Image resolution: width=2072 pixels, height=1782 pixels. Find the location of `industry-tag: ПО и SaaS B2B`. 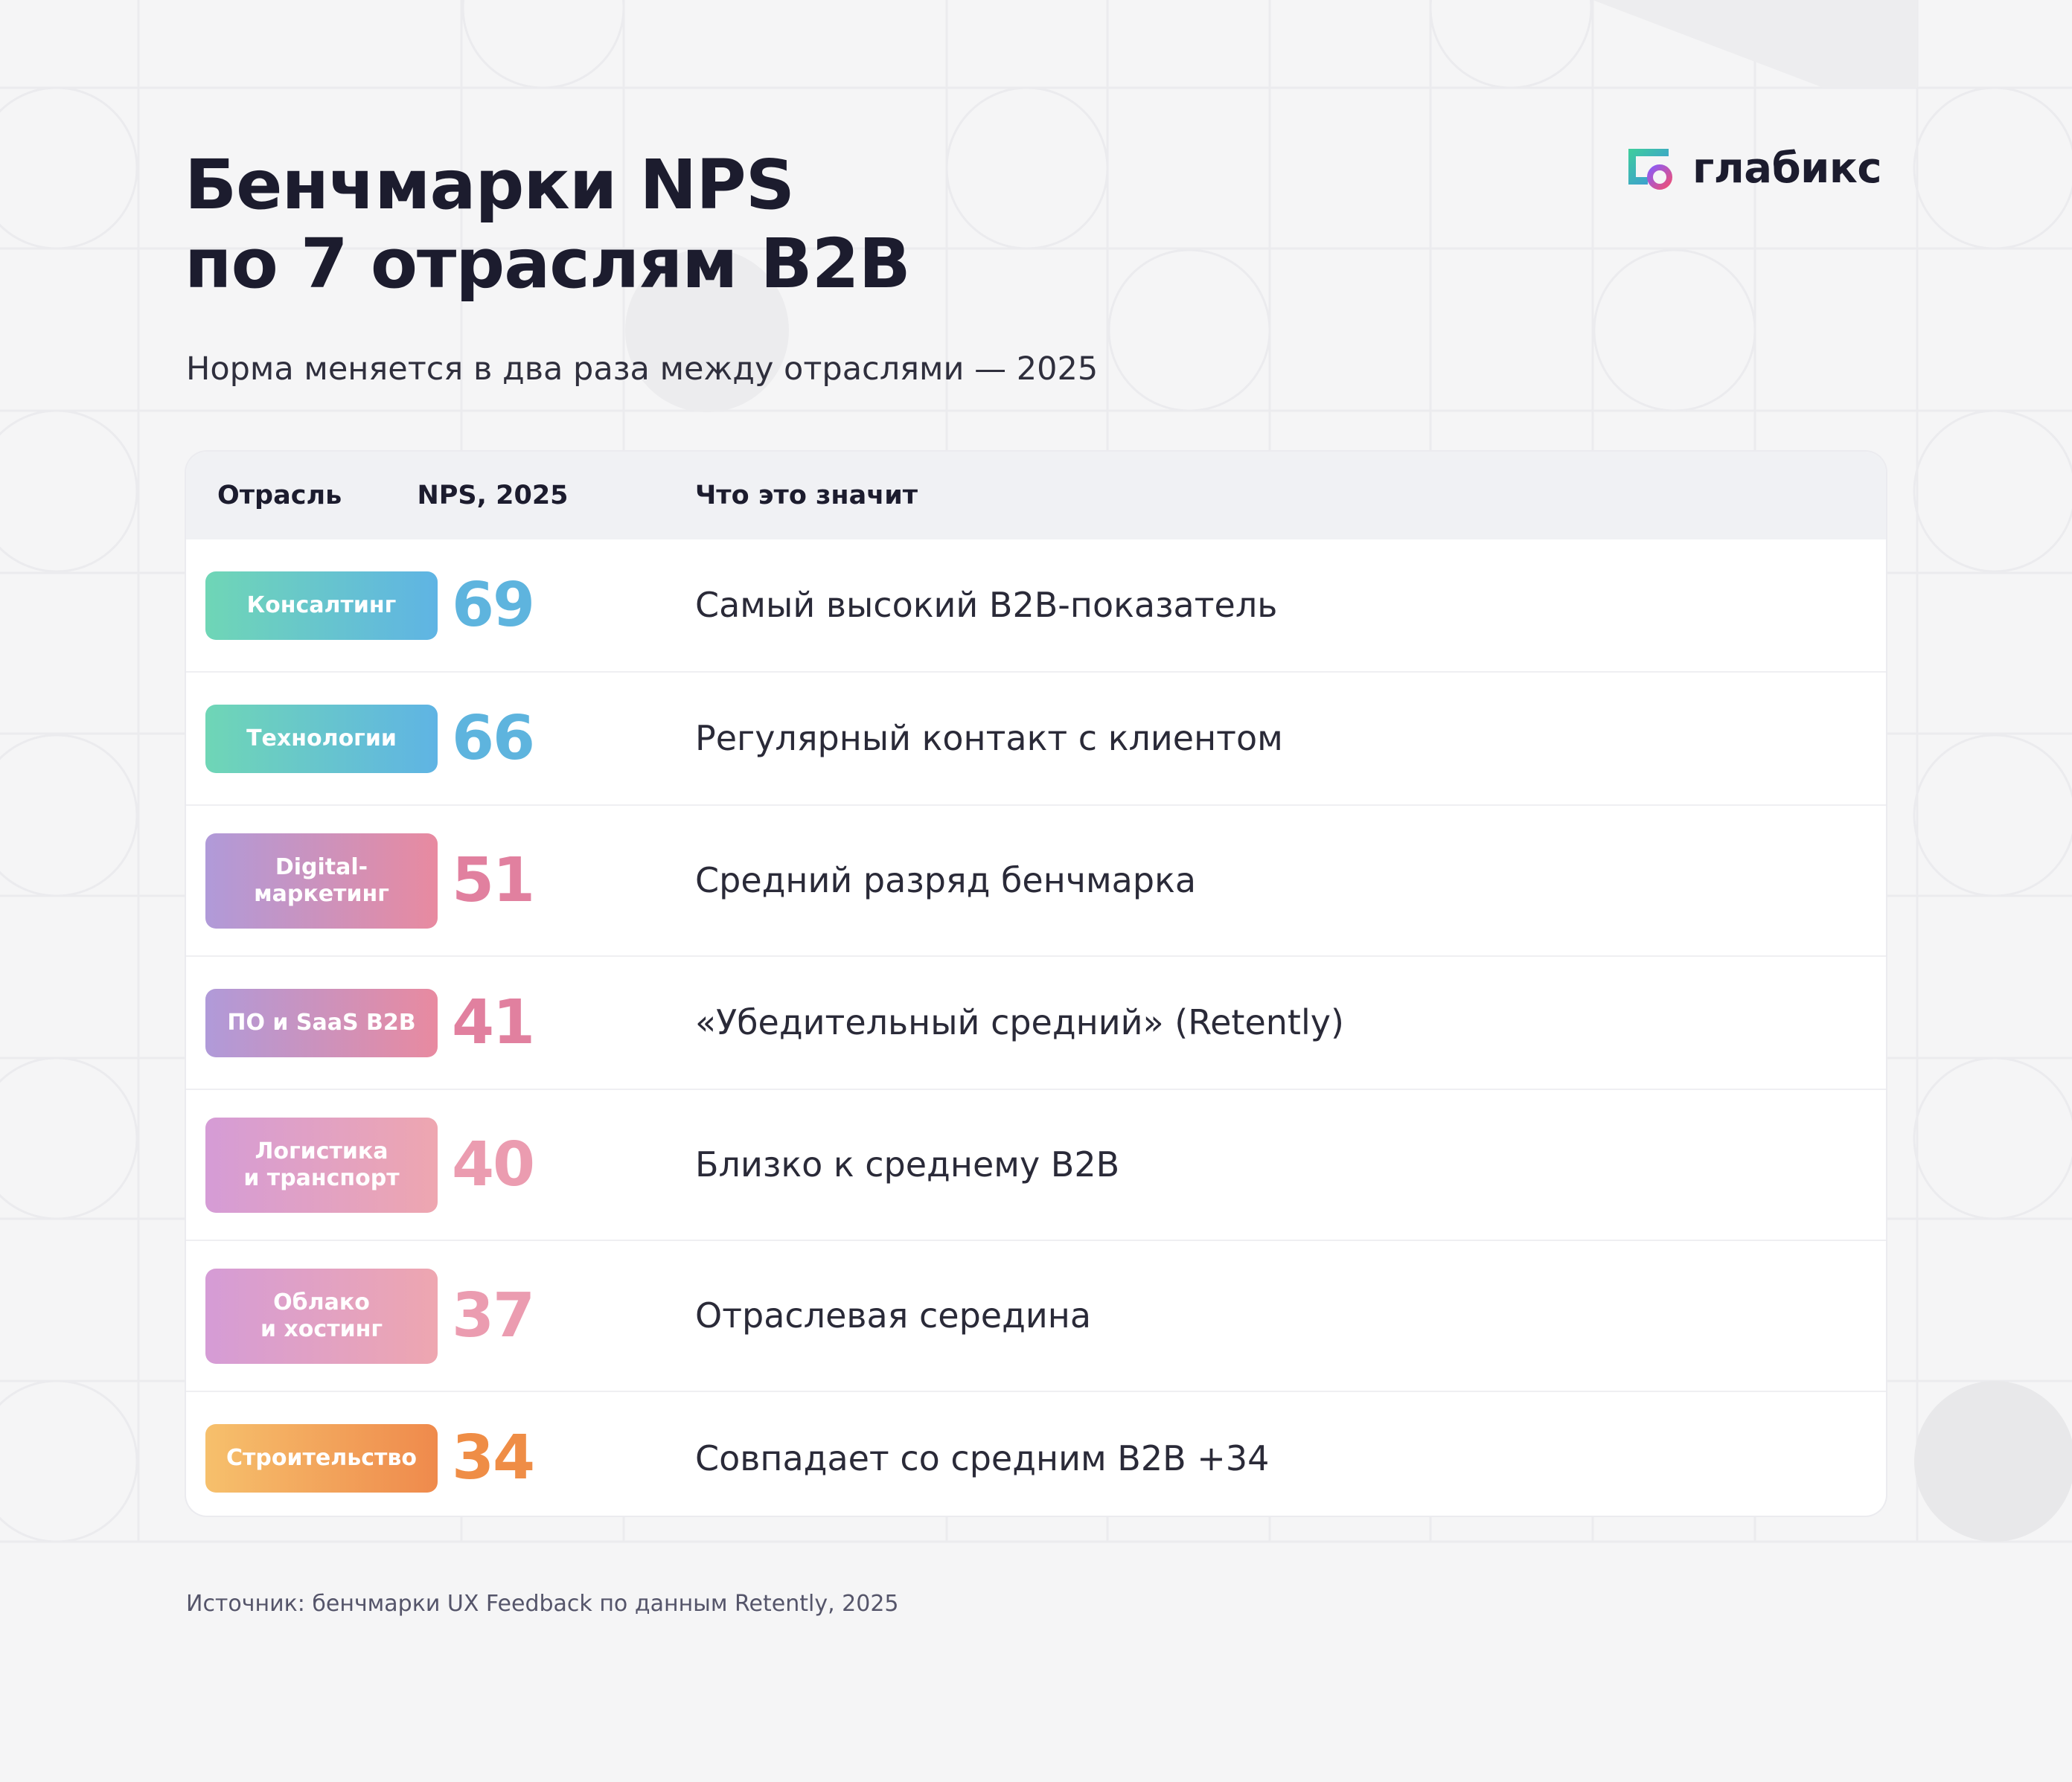

industry-tag: ПО и SaaS B2B is located at coordinates (321, 1023).